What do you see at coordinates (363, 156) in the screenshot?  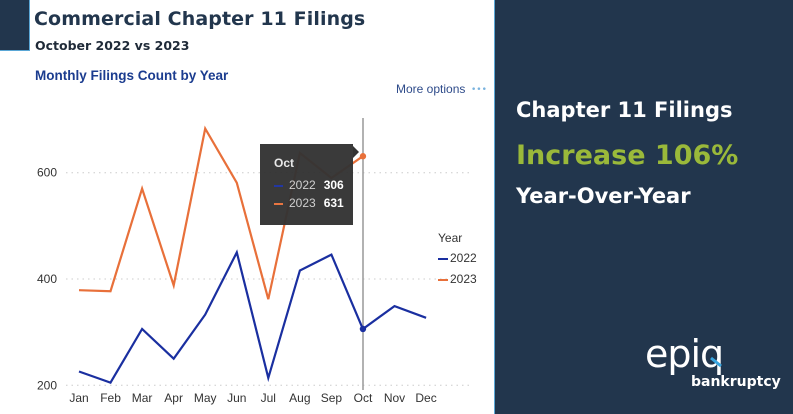 I see `highlight-point-2023` at bounding box center [363, 156].